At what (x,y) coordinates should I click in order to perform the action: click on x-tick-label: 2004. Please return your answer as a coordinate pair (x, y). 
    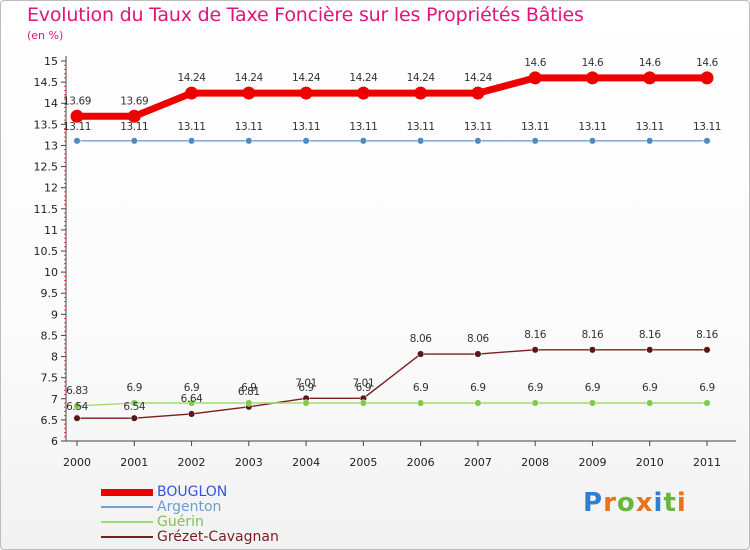
    Looking at the image, I should click on (306, 462).